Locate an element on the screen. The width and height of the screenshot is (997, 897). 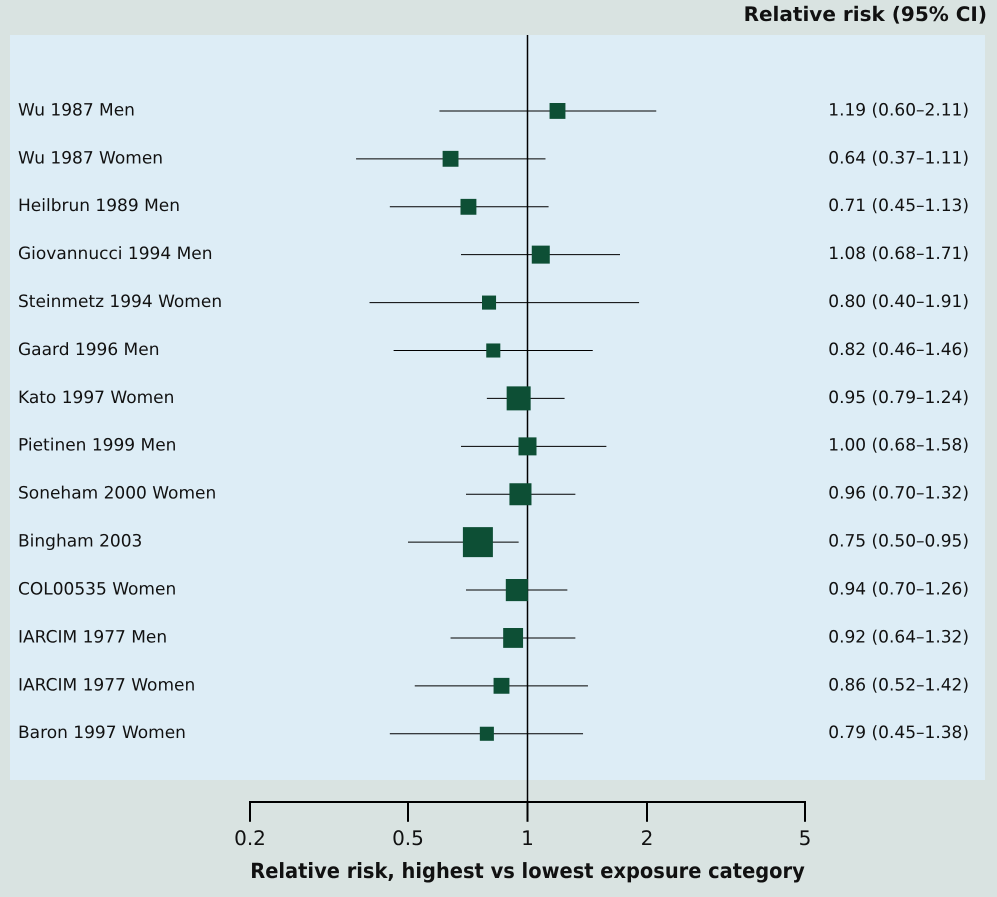
data-label: 0.95 (0.79–1.24) is located at coordinates (898, 398).